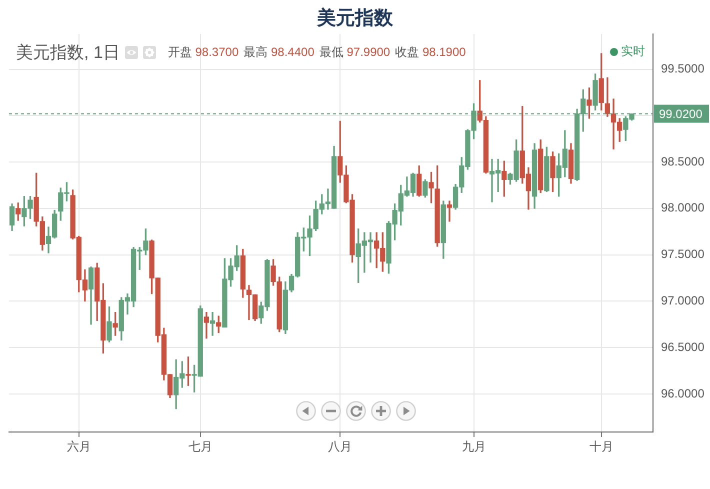 The height and width of the screenshot is (489, 710). Describe the element at coordinates (340, 447) in the screenshot. I see `x-tick-label: 八月` at that location.